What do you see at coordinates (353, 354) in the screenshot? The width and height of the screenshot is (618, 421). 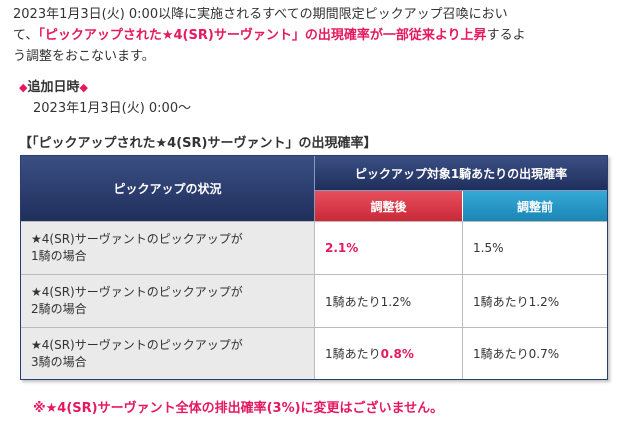 I see `row-3-after-prefix: 1騎あたり` at bounding box center [353, 354].